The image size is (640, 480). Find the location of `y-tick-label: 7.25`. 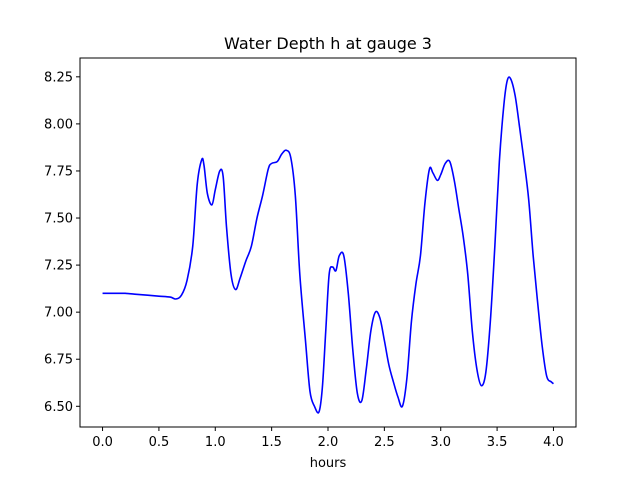

y-tick-label: 7.25 is located at coordinates (58, 266).